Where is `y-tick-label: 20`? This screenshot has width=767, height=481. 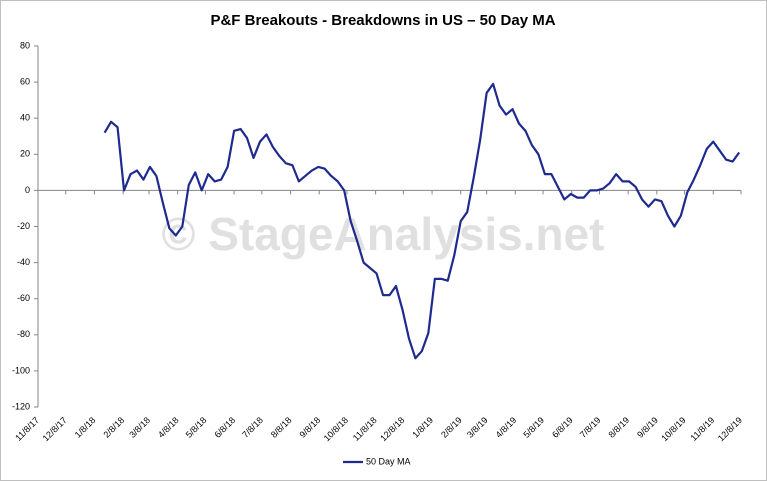
y-tick-label: 20 is located at coordinates (25, 154).